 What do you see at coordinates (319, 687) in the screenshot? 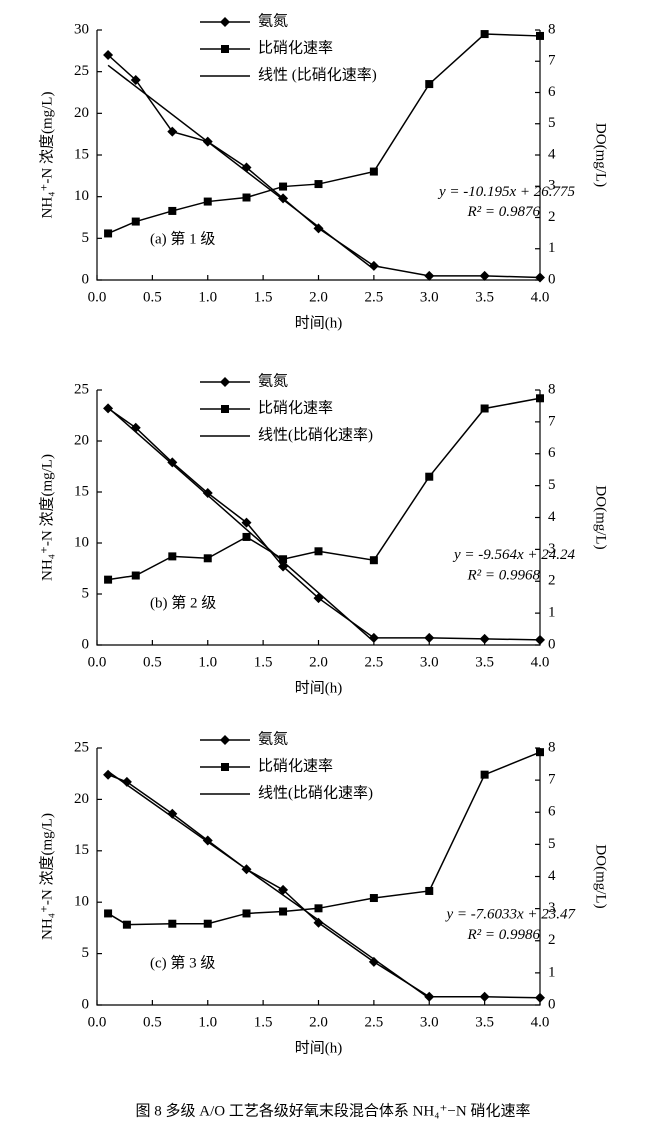
I see `x-axis-label: 时间(h)` at bounding box center [319, 687].